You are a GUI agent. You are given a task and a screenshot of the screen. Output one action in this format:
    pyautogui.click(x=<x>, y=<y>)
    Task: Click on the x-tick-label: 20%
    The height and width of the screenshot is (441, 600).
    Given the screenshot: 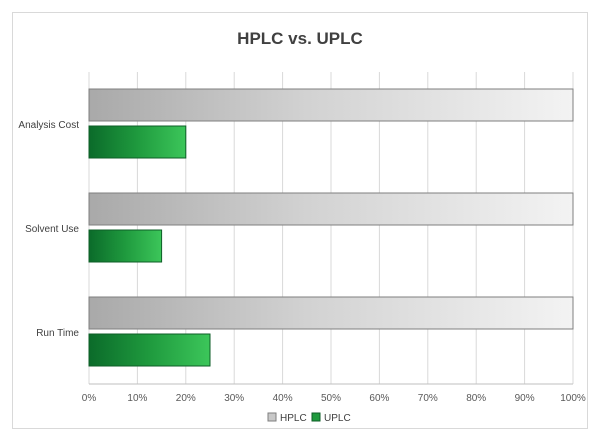 What is the action you would take?
    pyautogui.click(x=186, y=398)
    